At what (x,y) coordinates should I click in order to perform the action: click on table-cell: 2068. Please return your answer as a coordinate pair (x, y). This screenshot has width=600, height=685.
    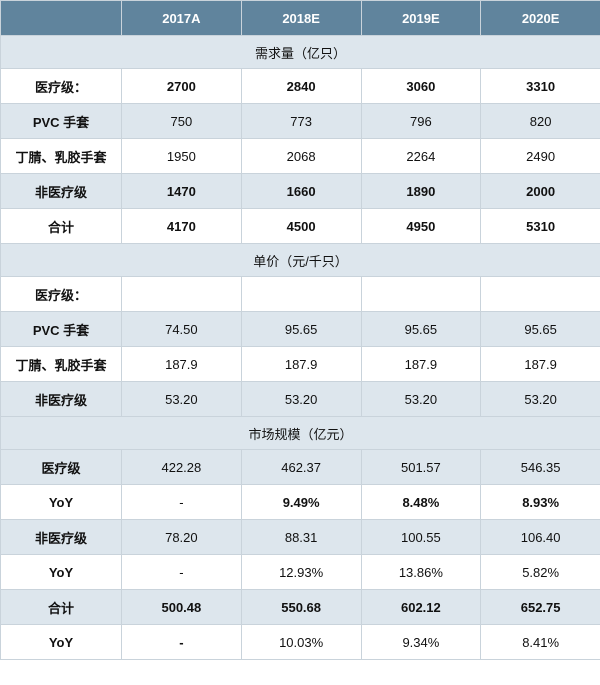
    Looking at the image, I should click on (301, 156).